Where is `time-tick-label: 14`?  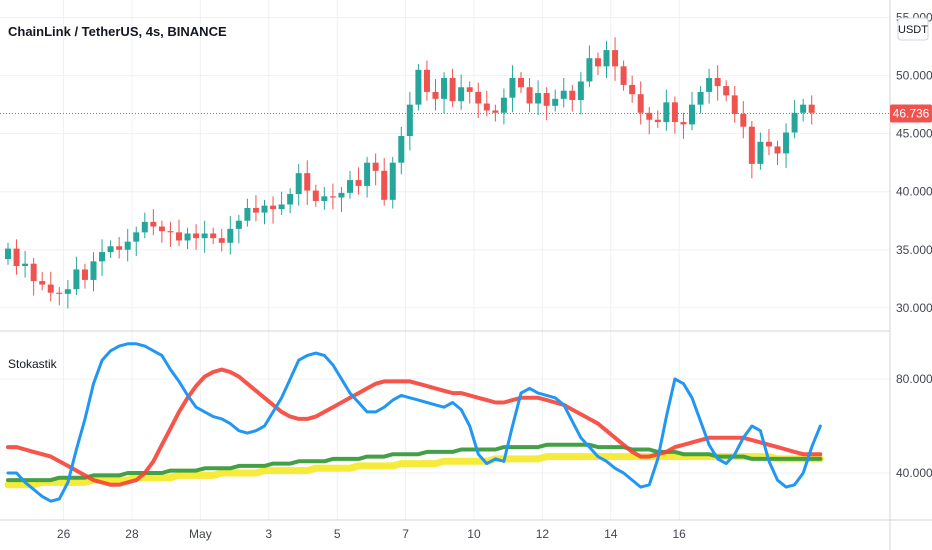 time-tick-label: 14 is located at coordinates (611, 534).